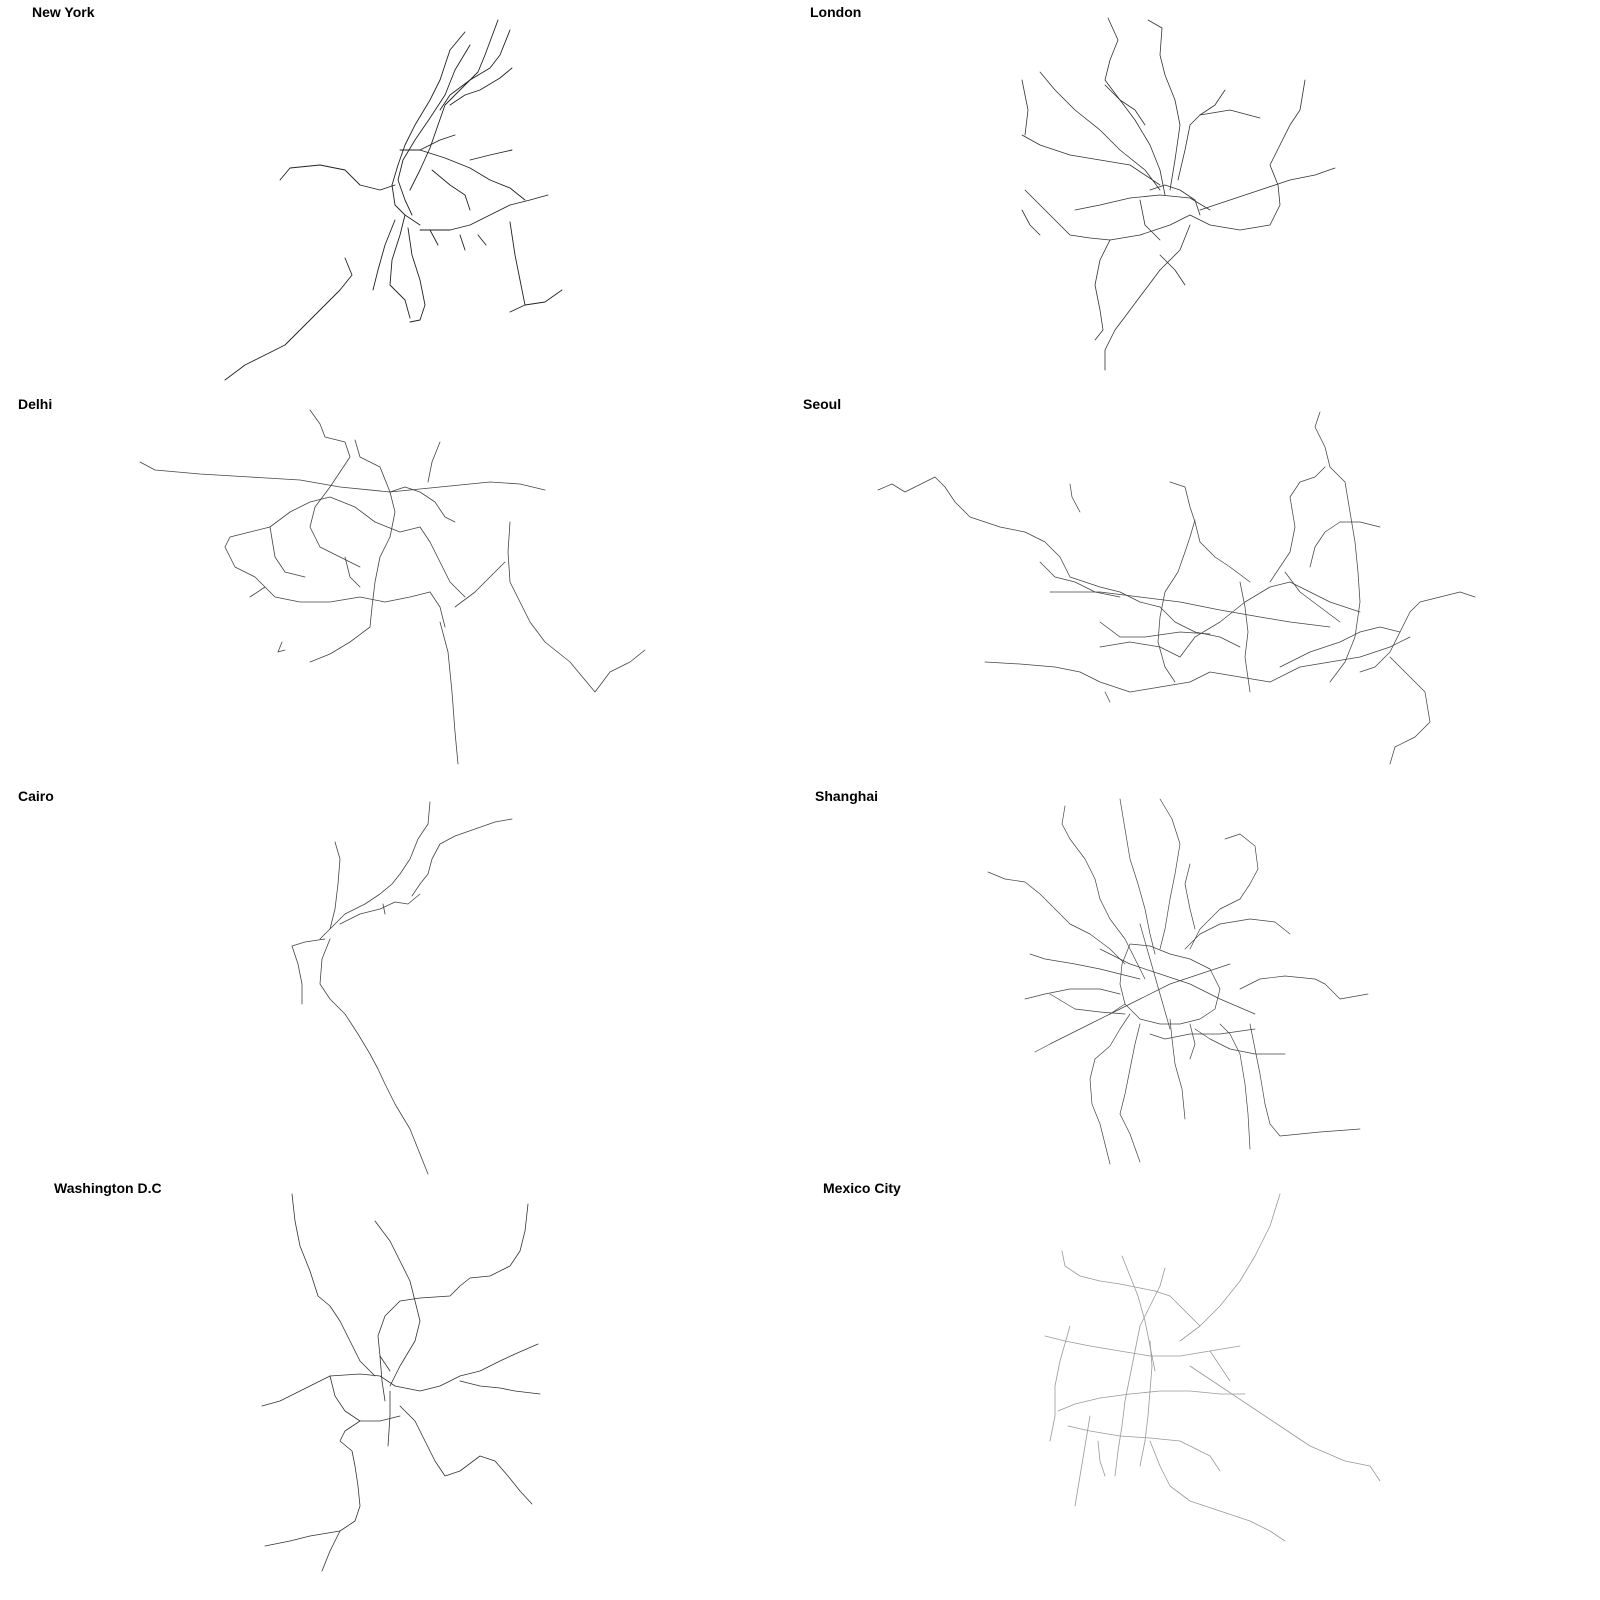 This screenshot has height=1600, width=1600. What do you see at coordinates (836, 12) in the screenshot?
I see `map-title: London` at bounding box center [836, 12].